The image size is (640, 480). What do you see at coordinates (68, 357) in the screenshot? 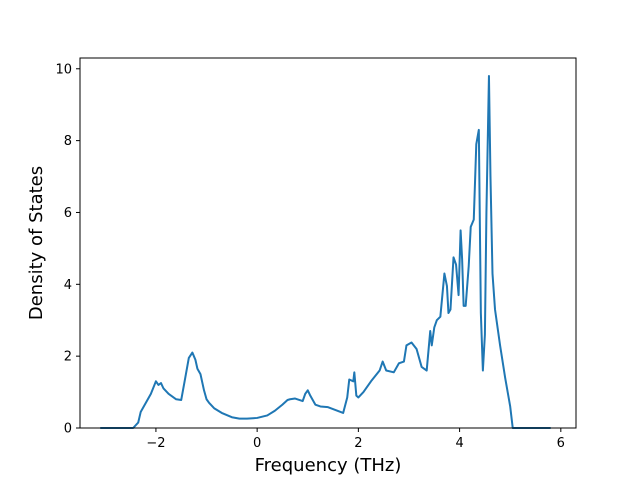
I see `y-tick-label: 2` at bounding box center [68, 357].